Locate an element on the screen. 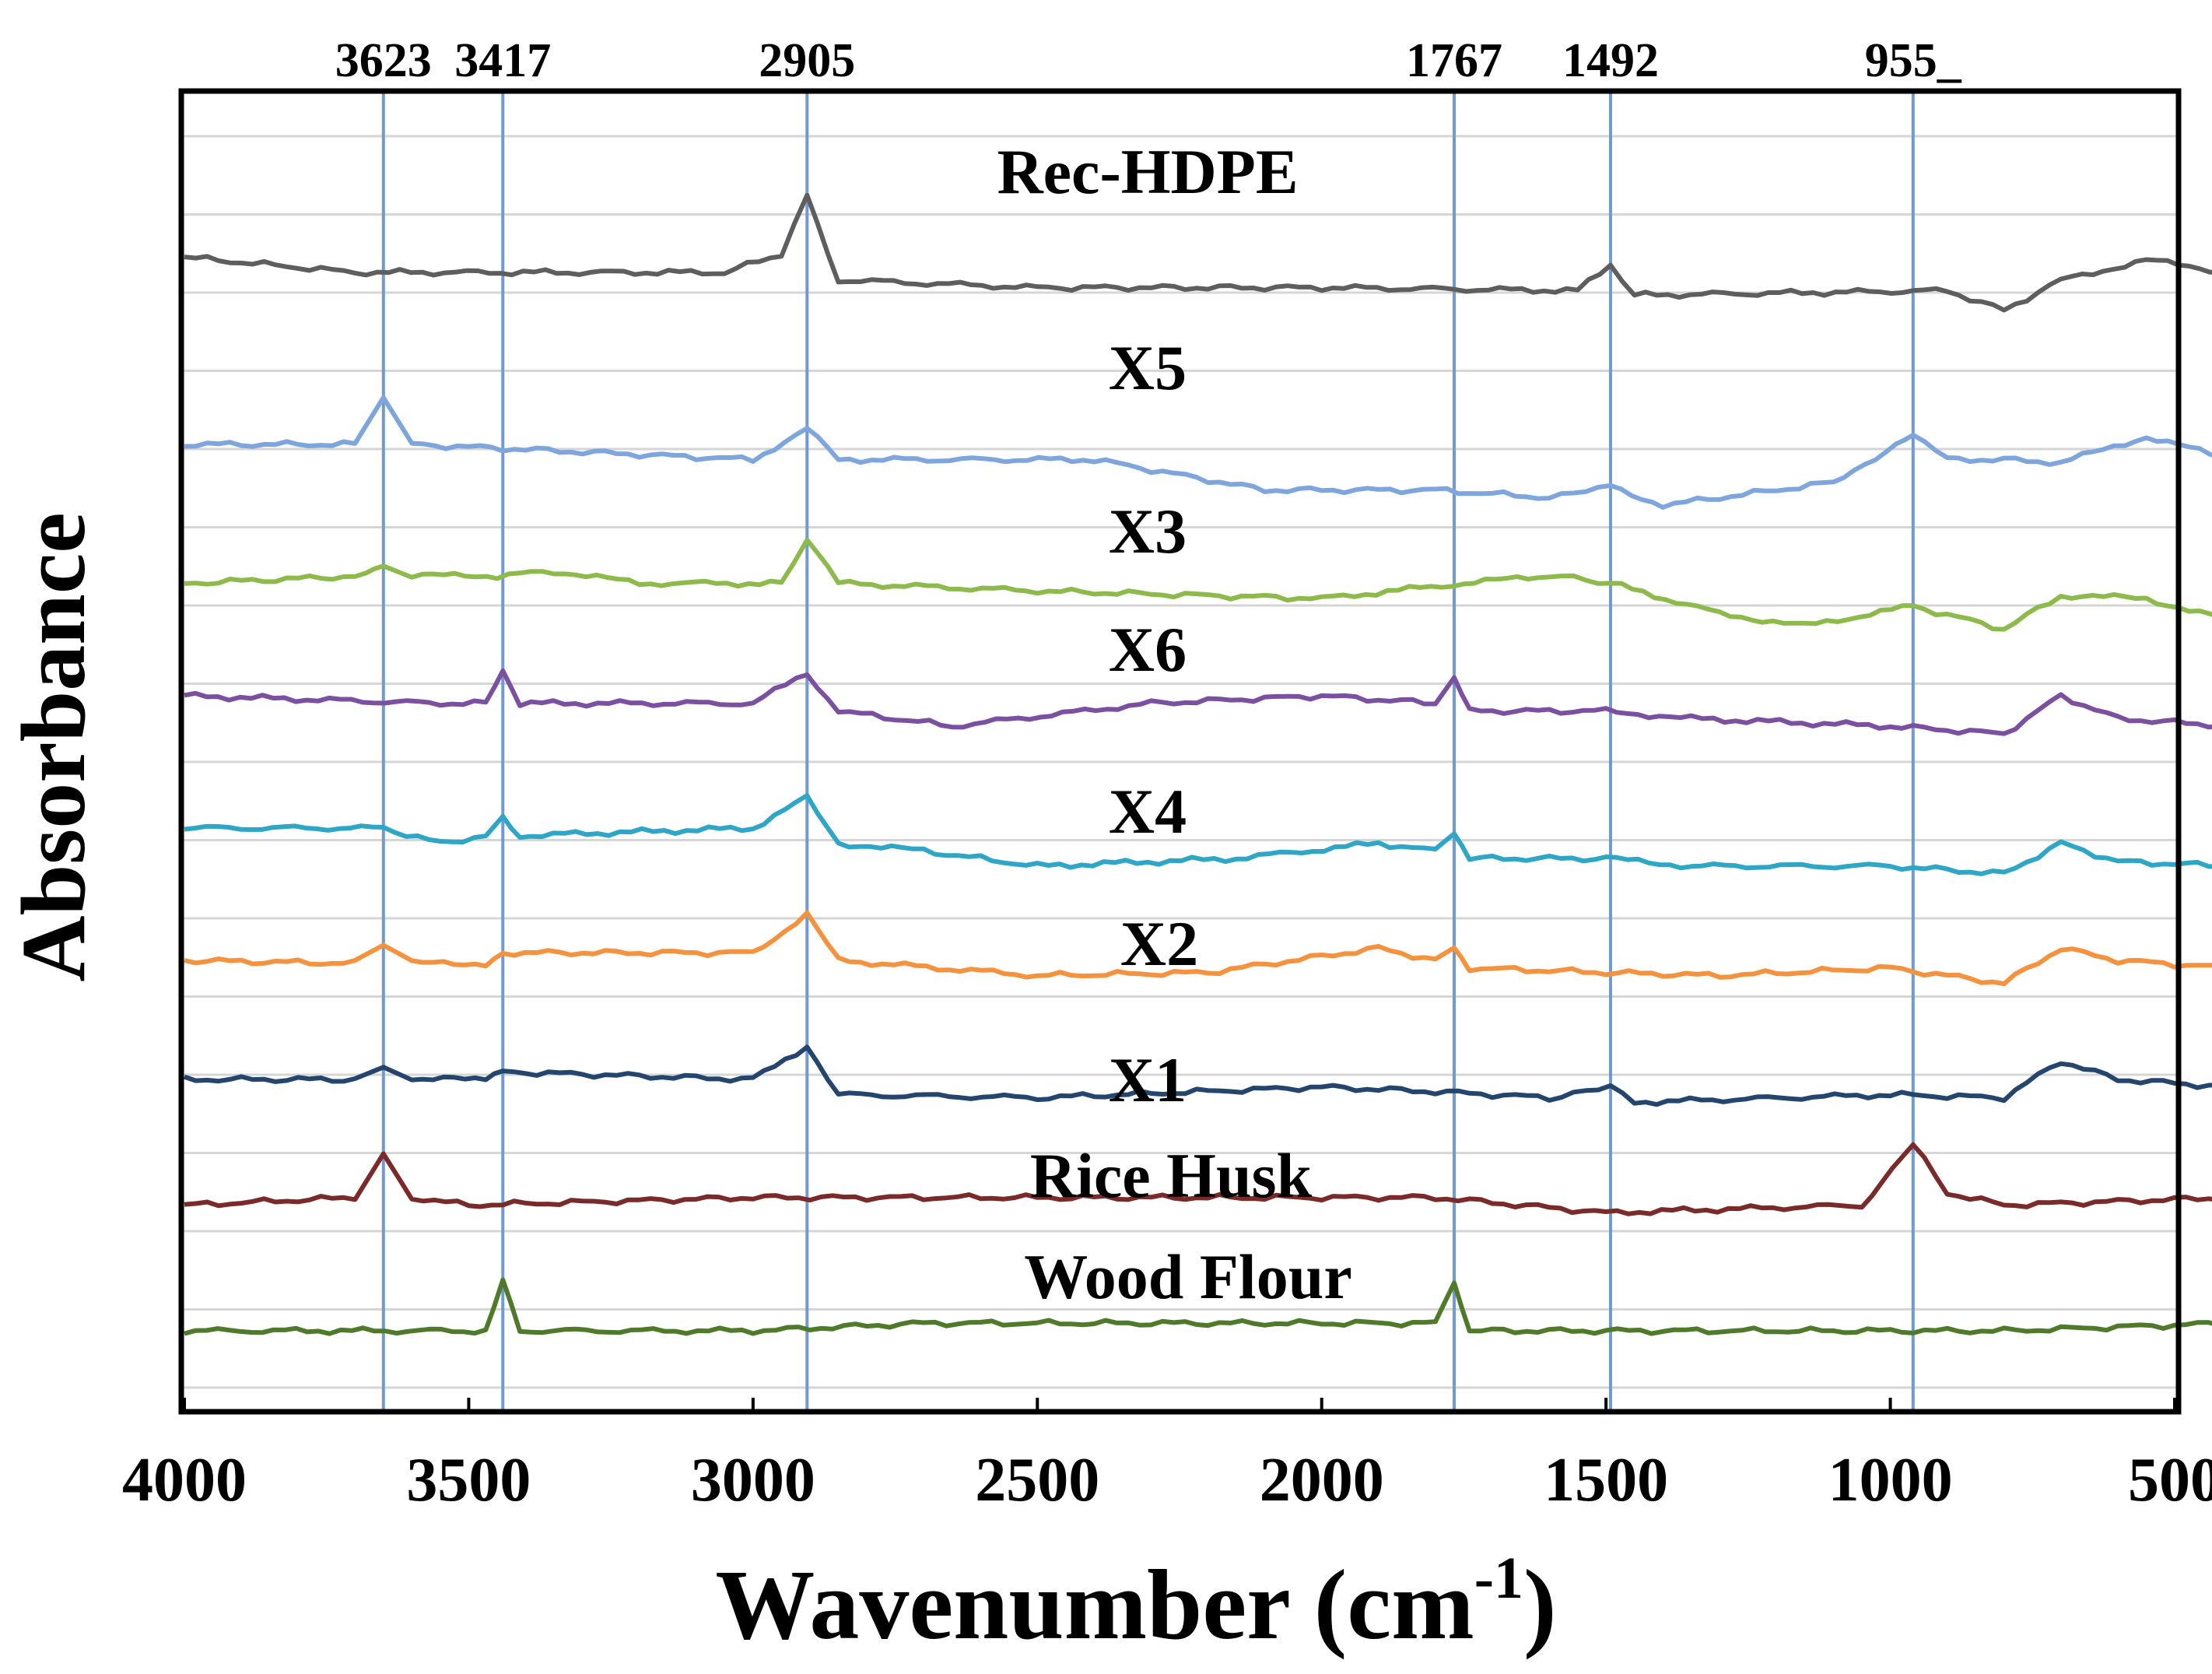 The height and width of the screenshot is (1674, 2212). peak-labels: 3623 3417 2905 1767 1492 955_ is located at coordinates (1148, 60).